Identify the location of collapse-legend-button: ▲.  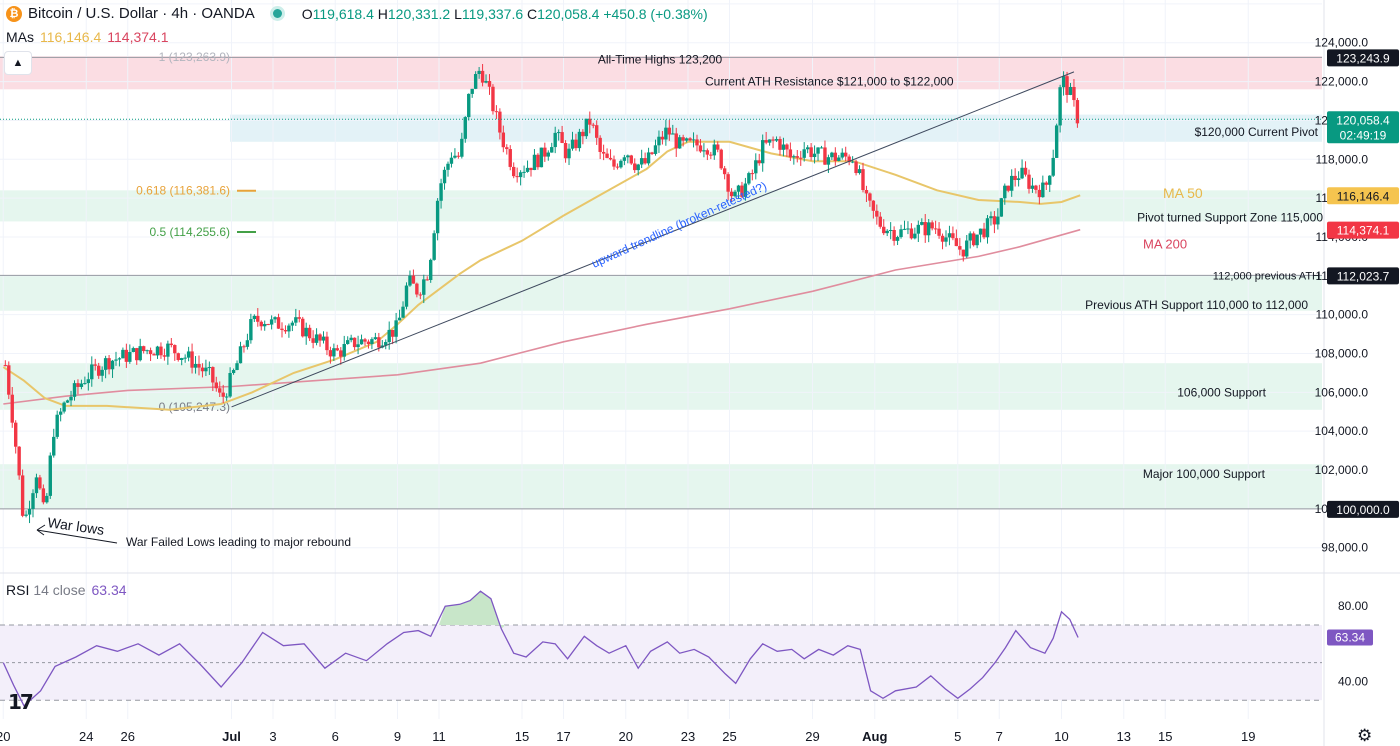
(18, 63).